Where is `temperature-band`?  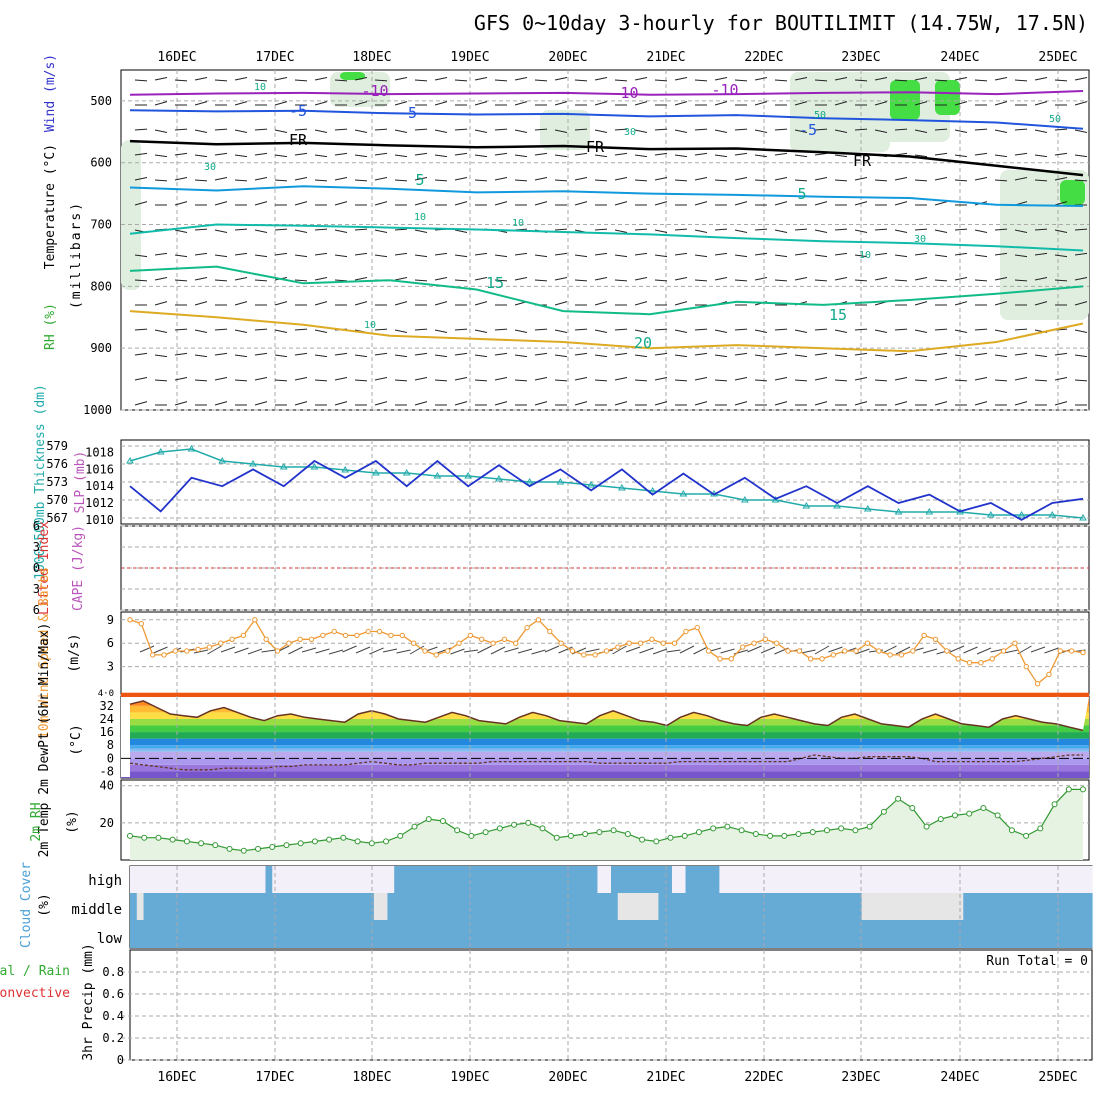 temperature-band is located at coordinates (605, 735).